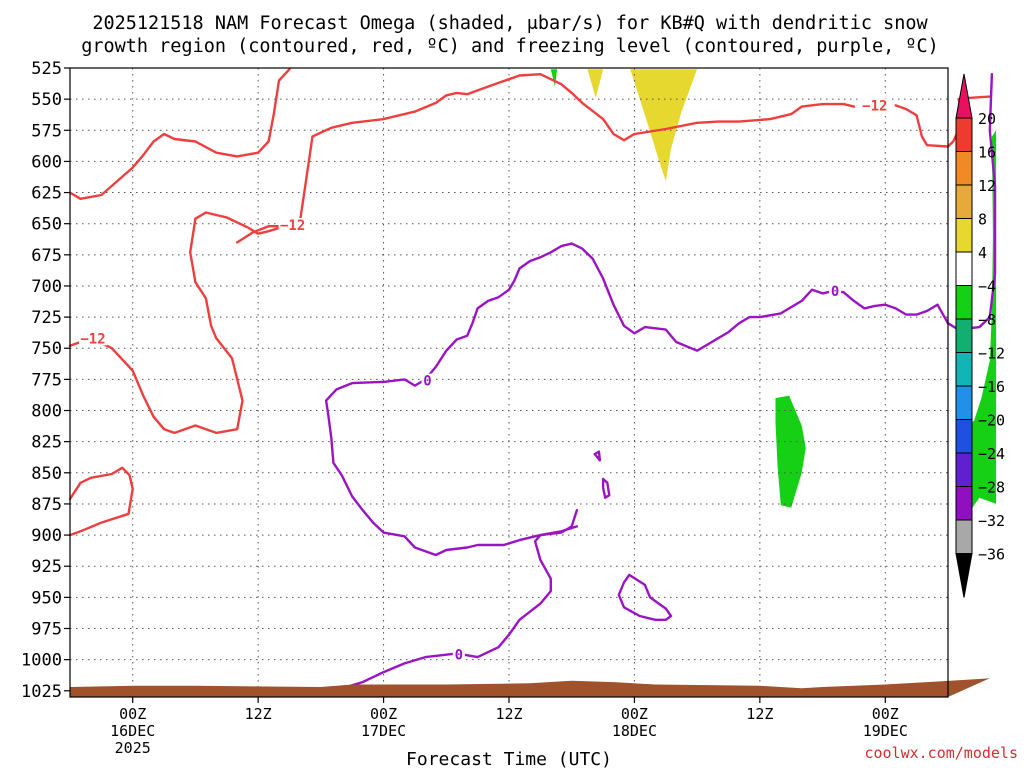  Describe the element at coordinates (991, 454) in the screenshot. I see `colorbar-label-10: −24` at that location.